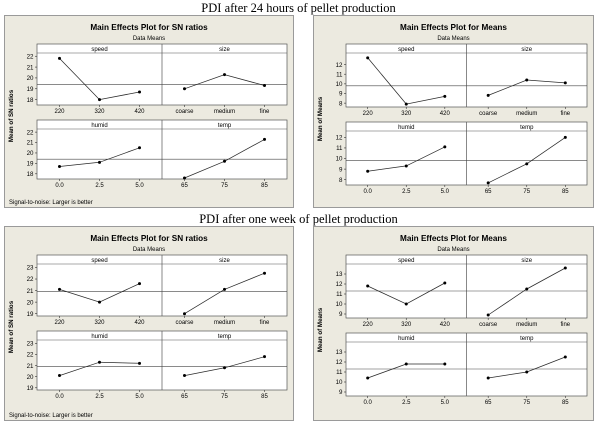 The image size is (597, 424). Describe the element at coordinates (368, 325) in the screenshot. I see `x-tick-label: 220` at that location.